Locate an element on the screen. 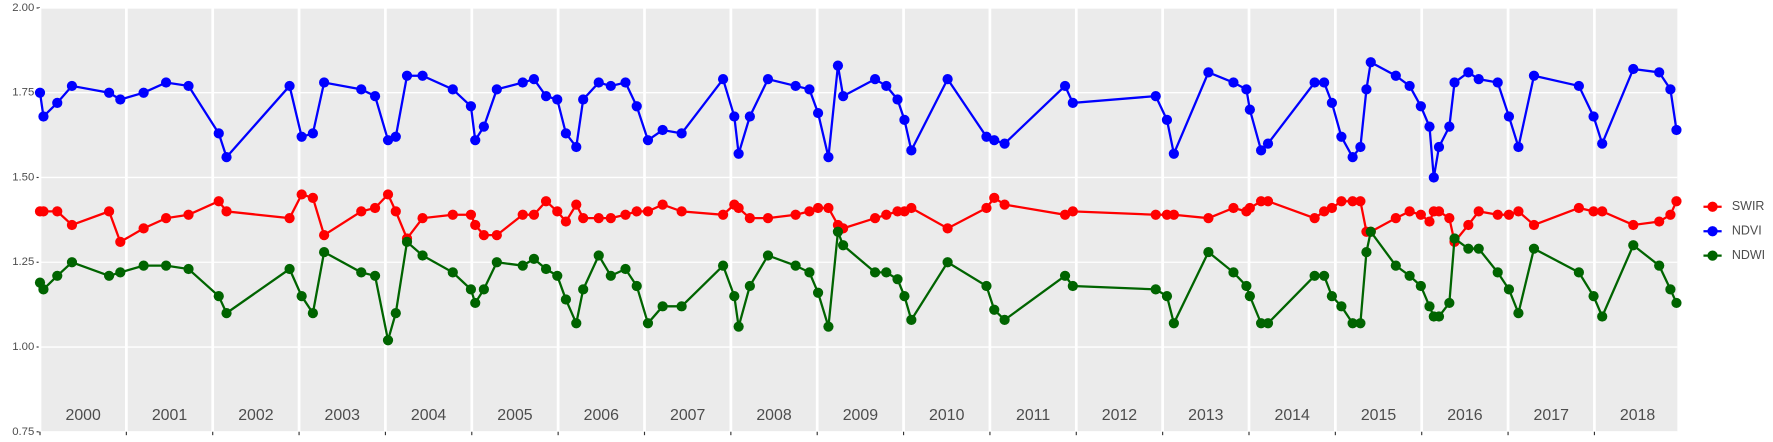 The height and width of the screenshot is (442, 1773). legend-label: NDWI is located at coordinates (1748, 255).